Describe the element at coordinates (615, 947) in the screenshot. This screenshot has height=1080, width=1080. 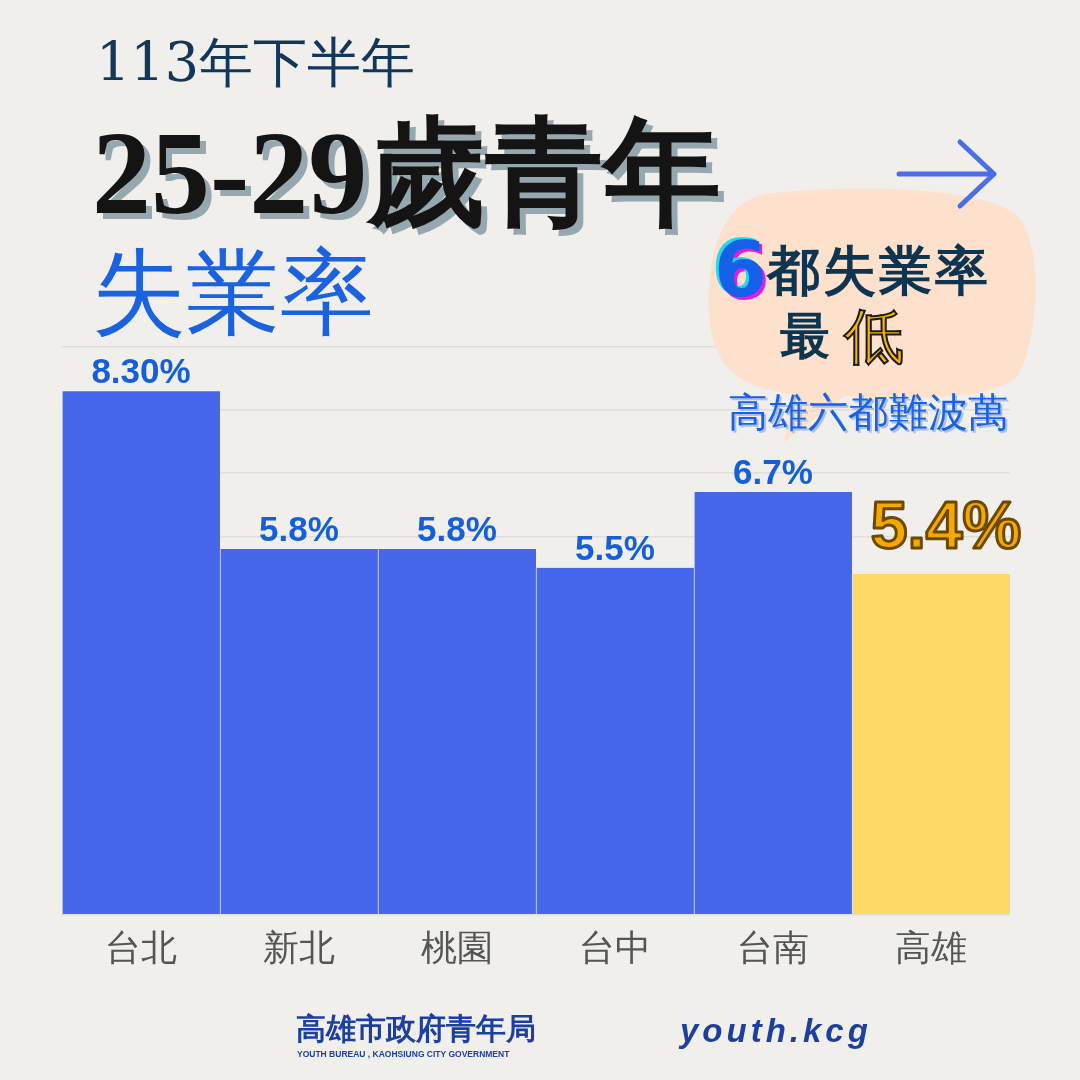
I see `x-tick-label: 台中` at that location.